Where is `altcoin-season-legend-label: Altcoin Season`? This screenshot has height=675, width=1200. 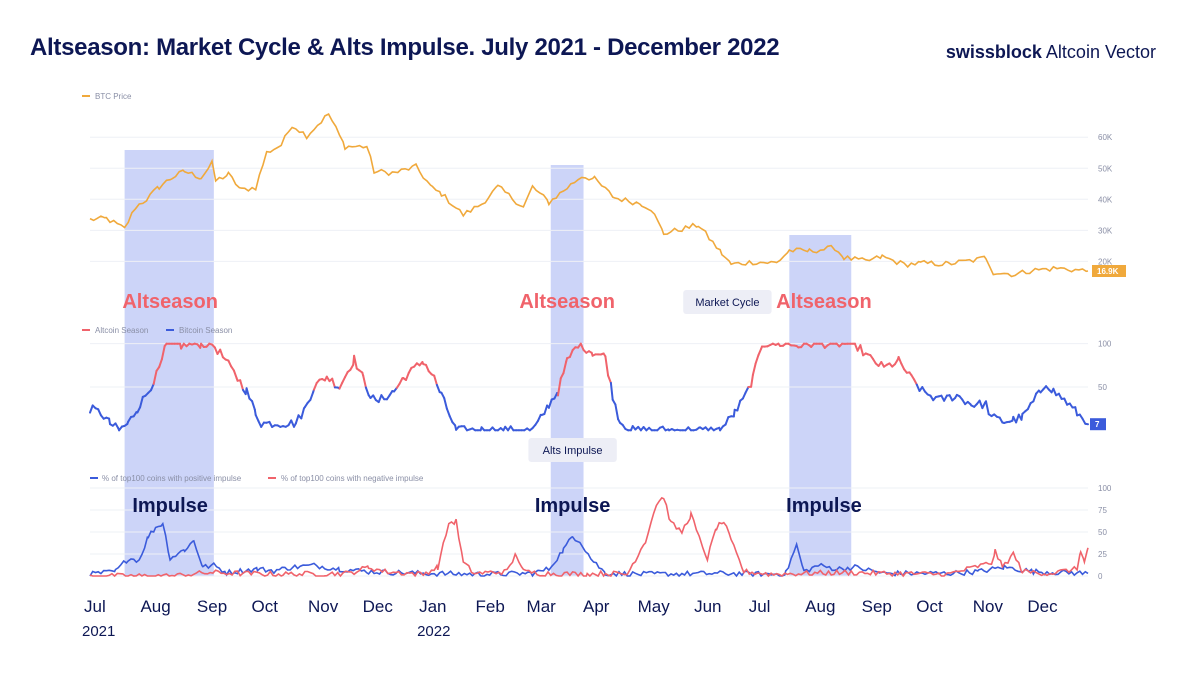 altcoin-season-legend-label: Altcoin Season is located at coordinates (121, 330).